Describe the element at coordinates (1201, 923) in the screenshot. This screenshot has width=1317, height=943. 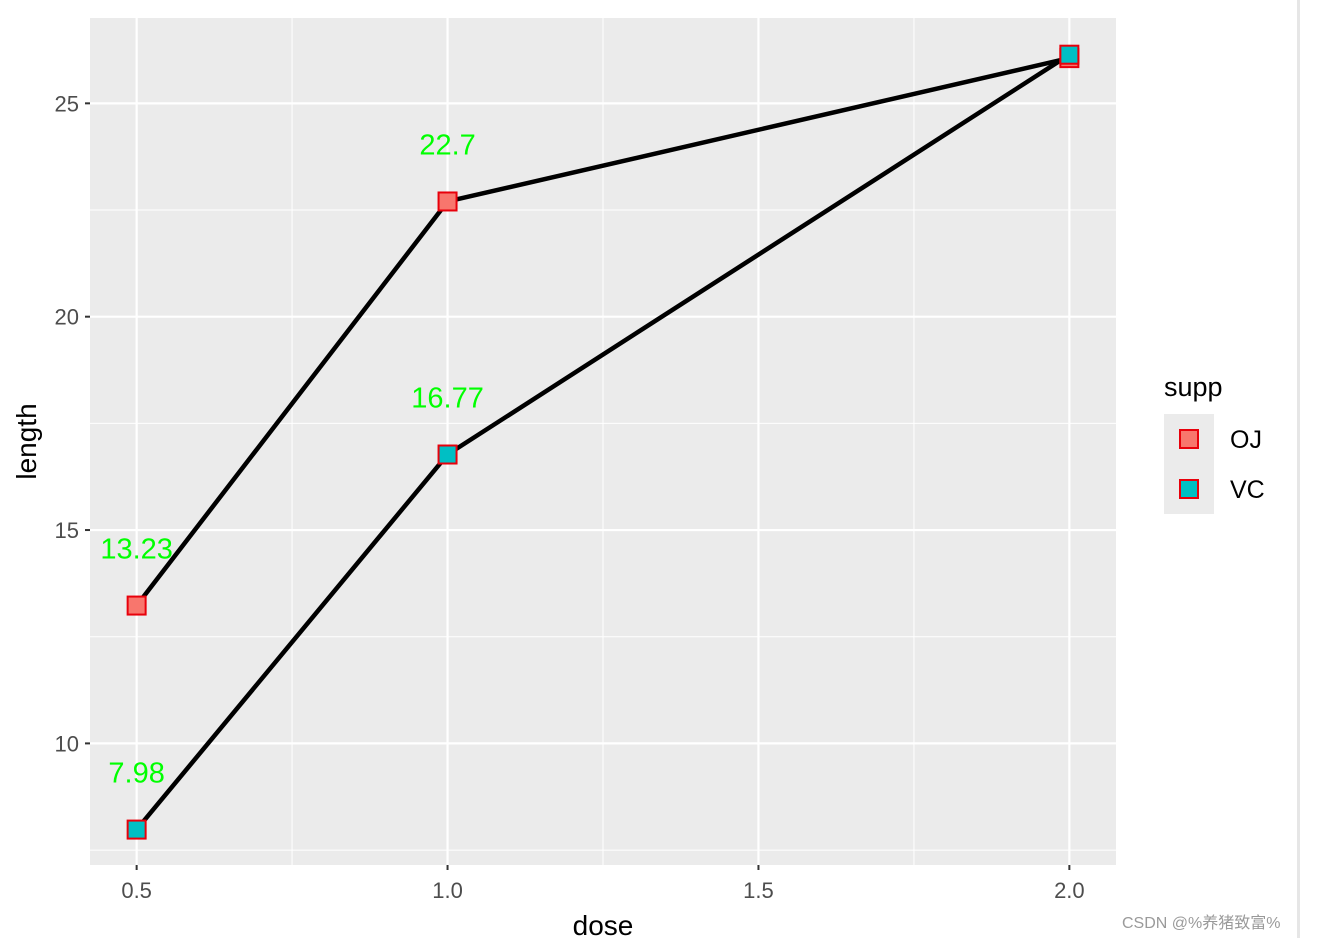
I see `watermark: CSDN @%养猪致富%` at that location.